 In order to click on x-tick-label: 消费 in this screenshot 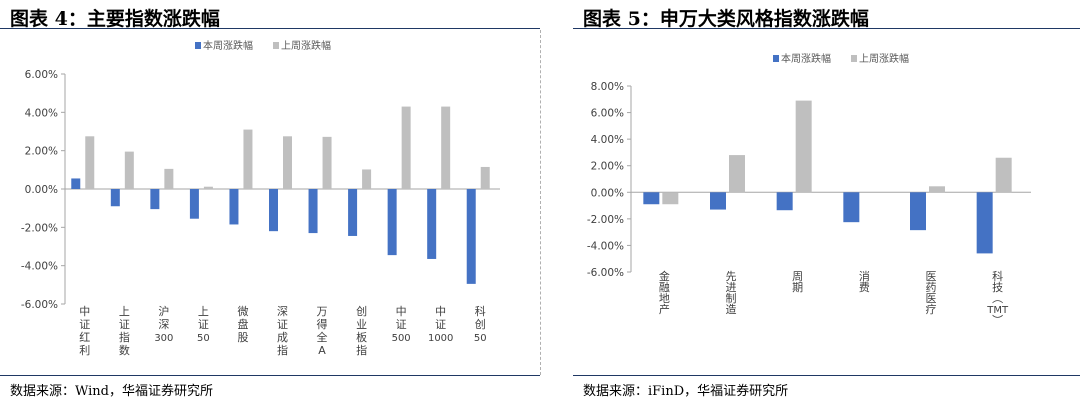, I will do `click(864, 281)`.